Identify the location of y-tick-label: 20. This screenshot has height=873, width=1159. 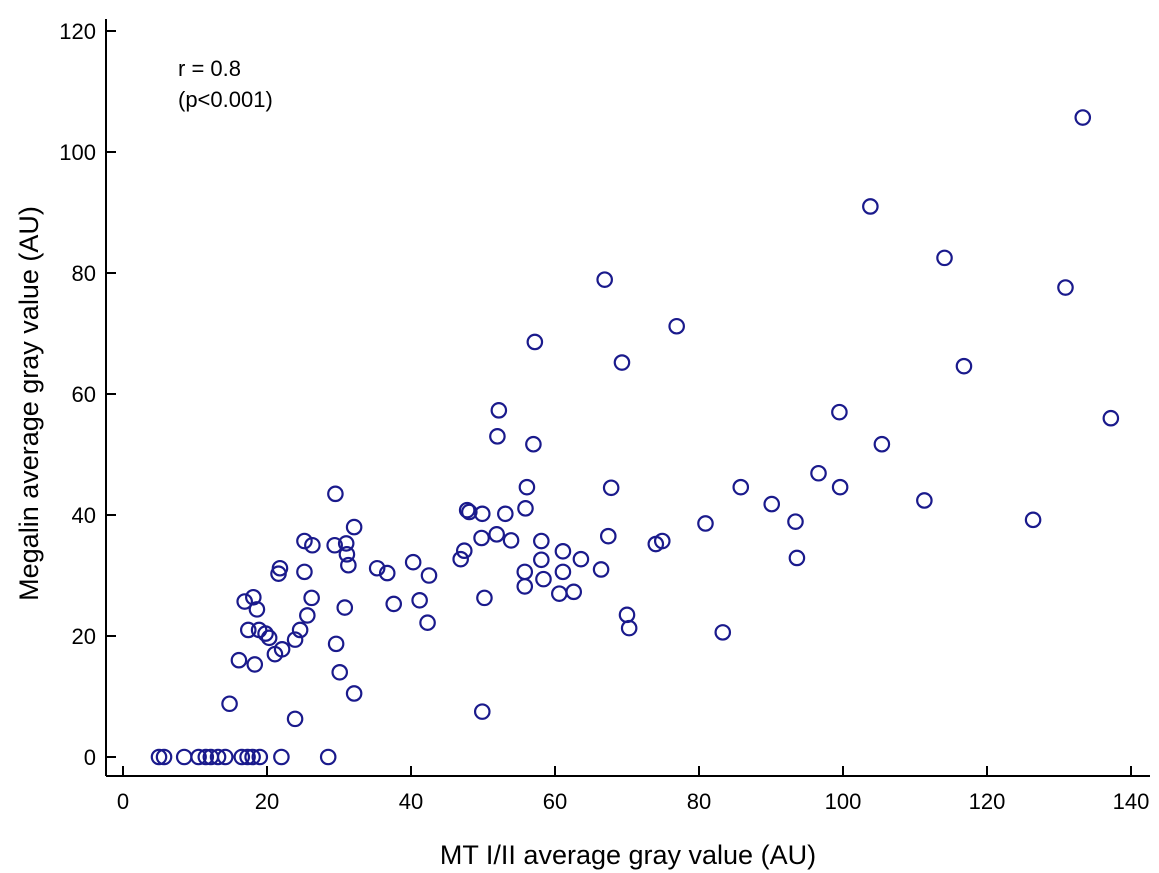
(84, 636).